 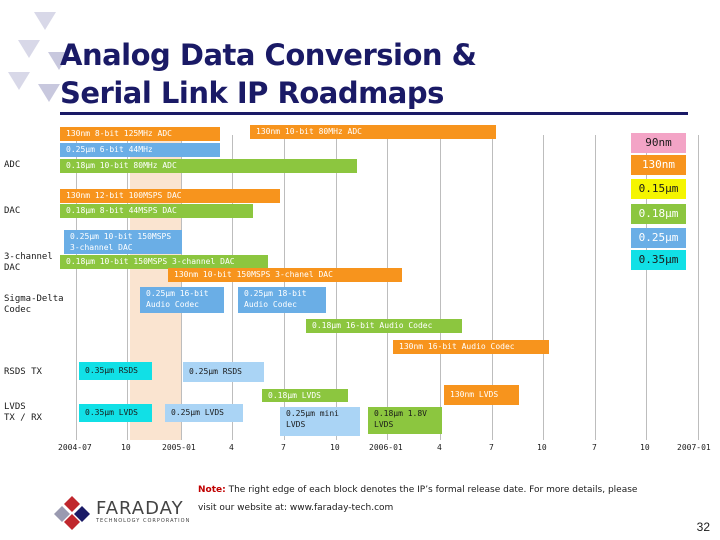 I want to click on bar-adc-025um-6bit: 0.25µm 6-bit 44MHz, so click(x=140, y=150).